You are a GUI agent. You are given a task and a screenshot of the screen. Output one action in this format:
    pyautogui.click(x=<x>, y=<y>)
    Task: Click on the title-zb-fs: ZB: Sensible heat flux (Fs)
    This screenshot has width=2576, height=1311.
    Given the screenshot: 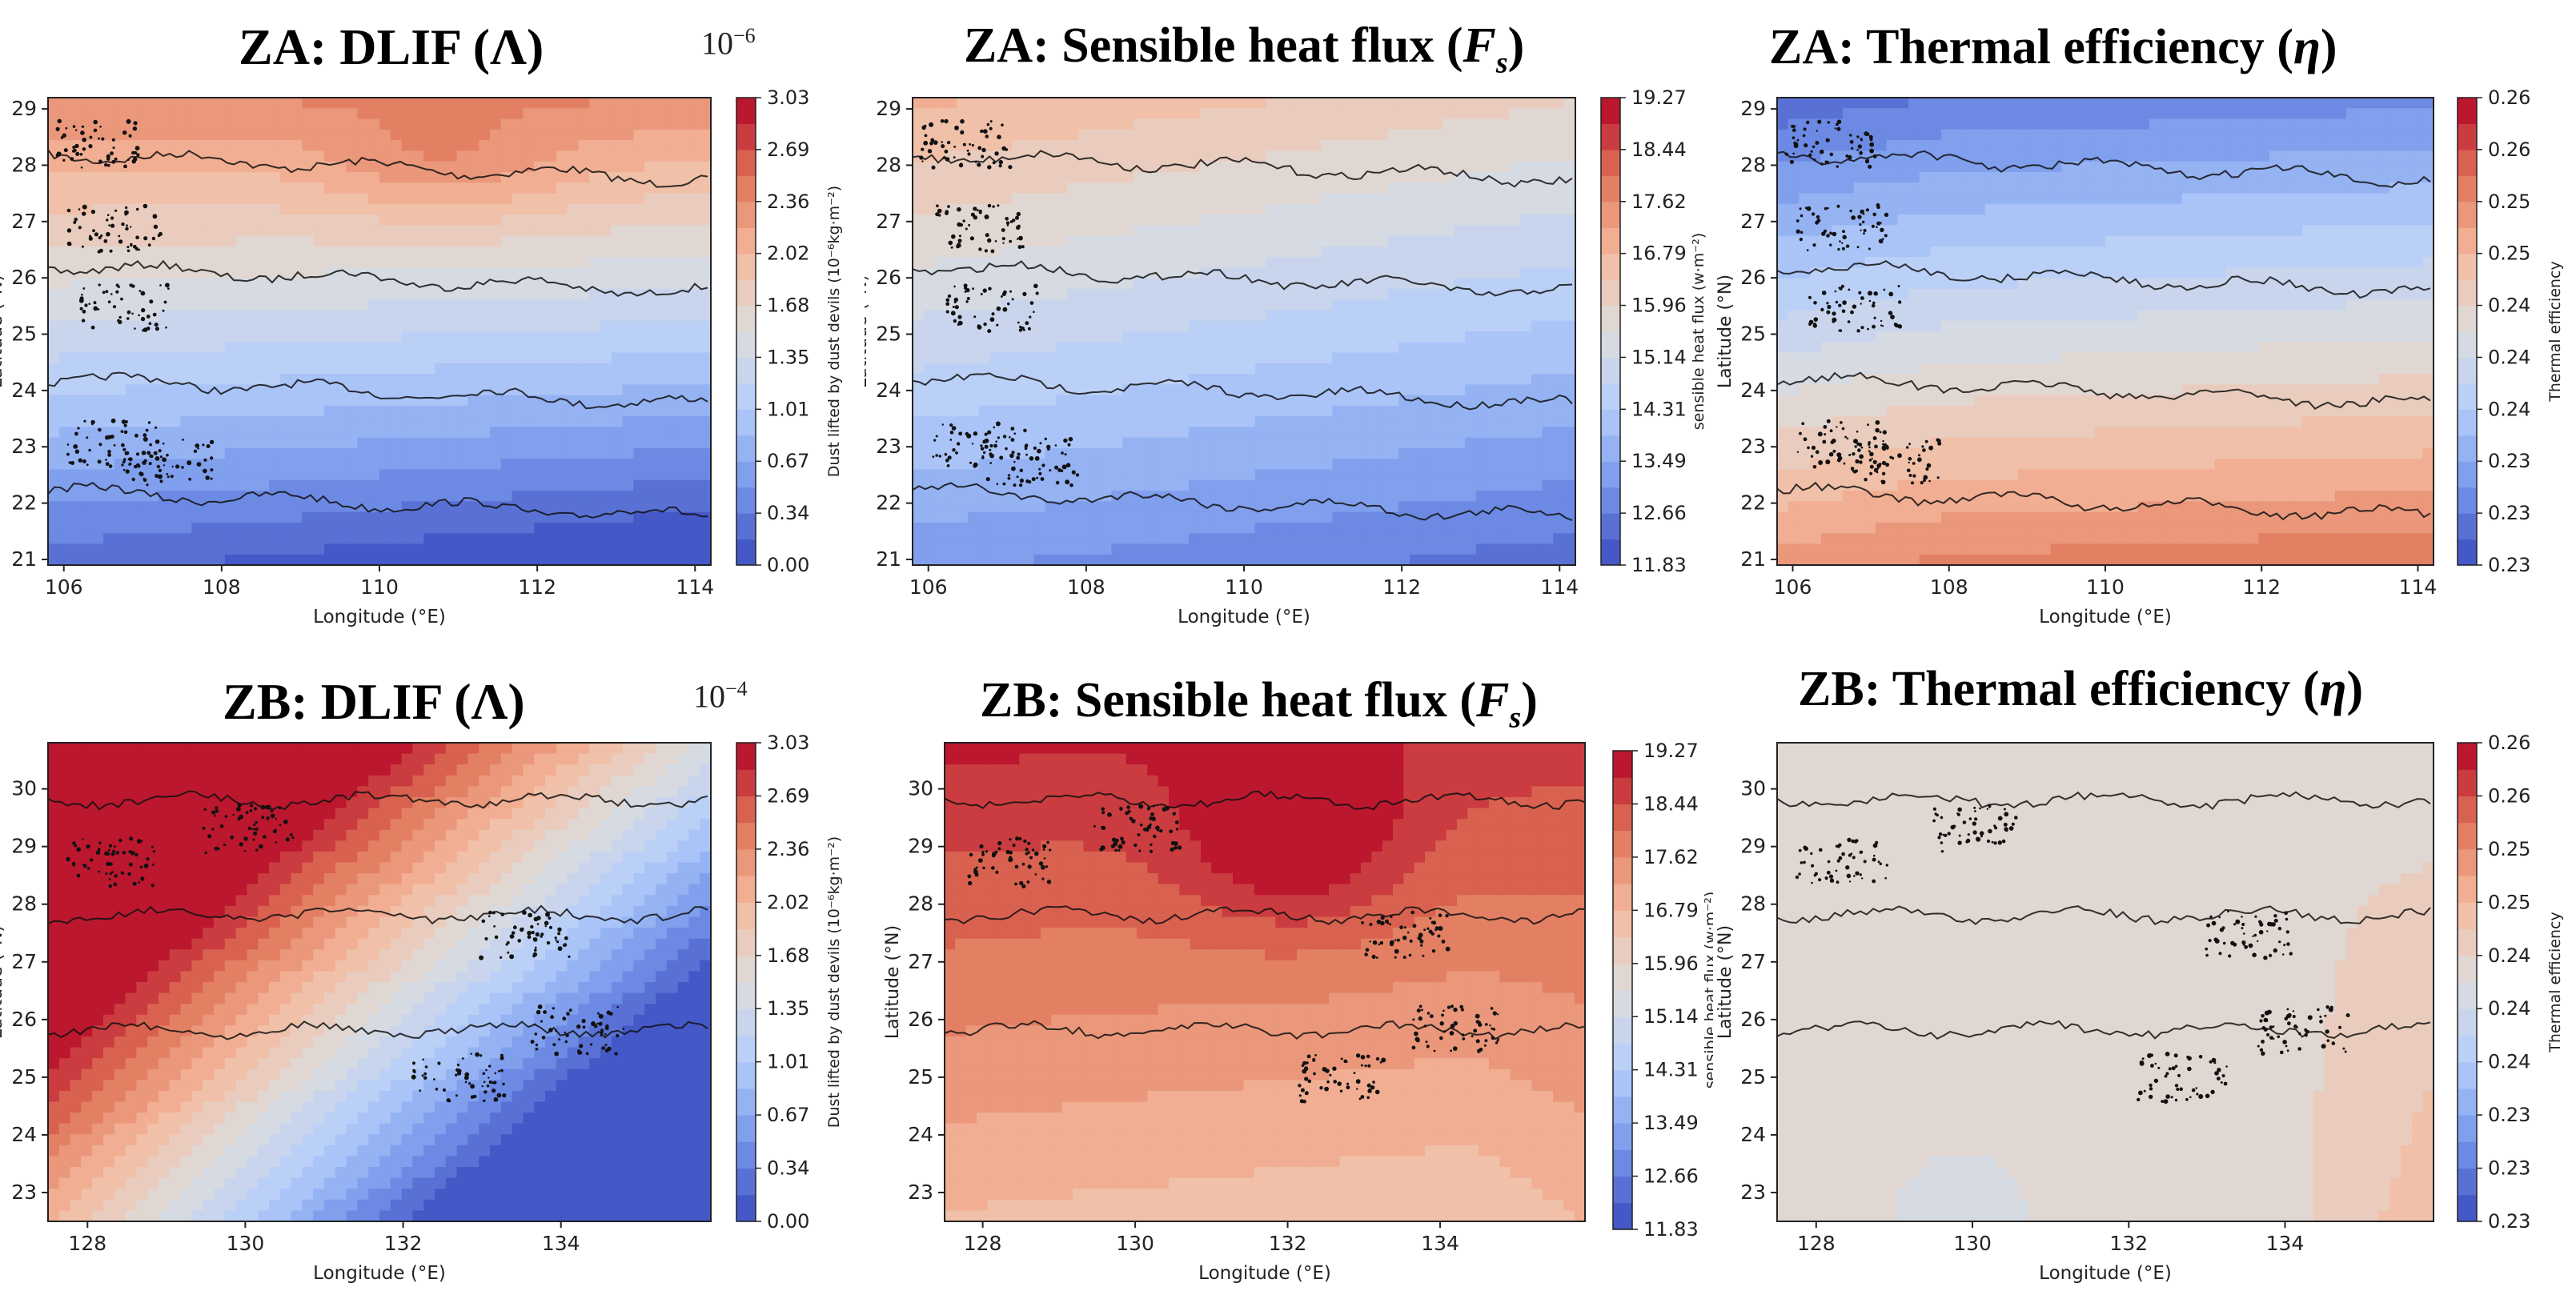 What is the action you would take?
    pyautogui.click(x=1259, y=704)
    